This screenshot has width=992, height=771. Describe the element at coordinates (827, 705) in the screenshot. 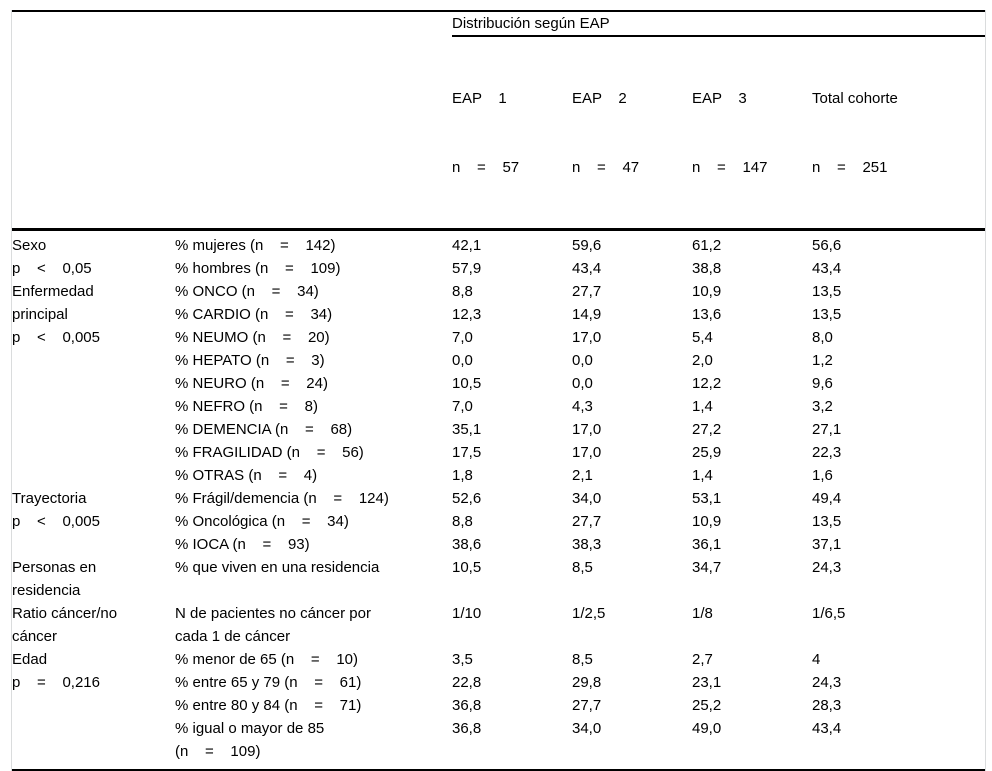

I see `cell-total: 28,3` at that location.